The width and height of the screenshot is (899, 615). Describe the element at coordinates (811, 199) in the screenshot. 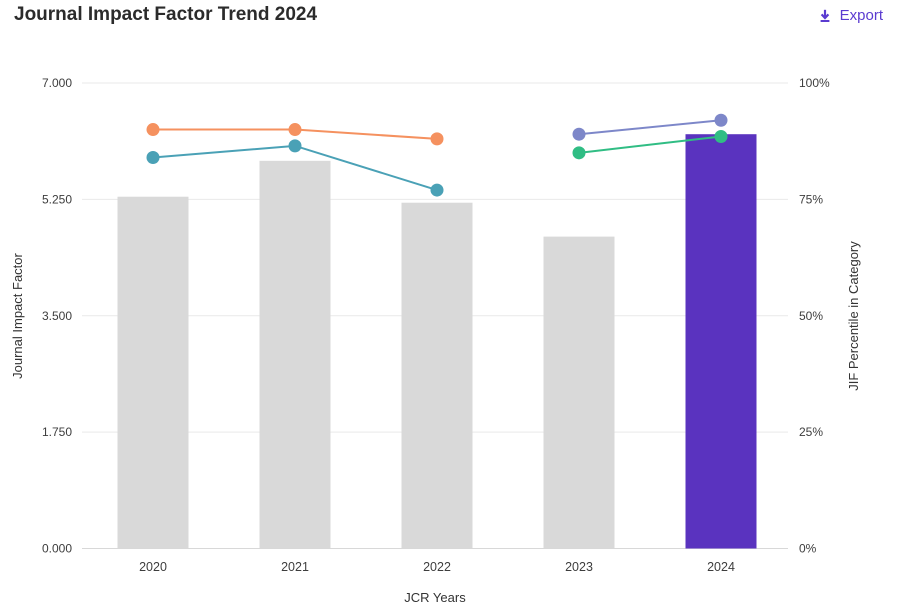

I see `right-axis-tick-label: 75%` at that location.